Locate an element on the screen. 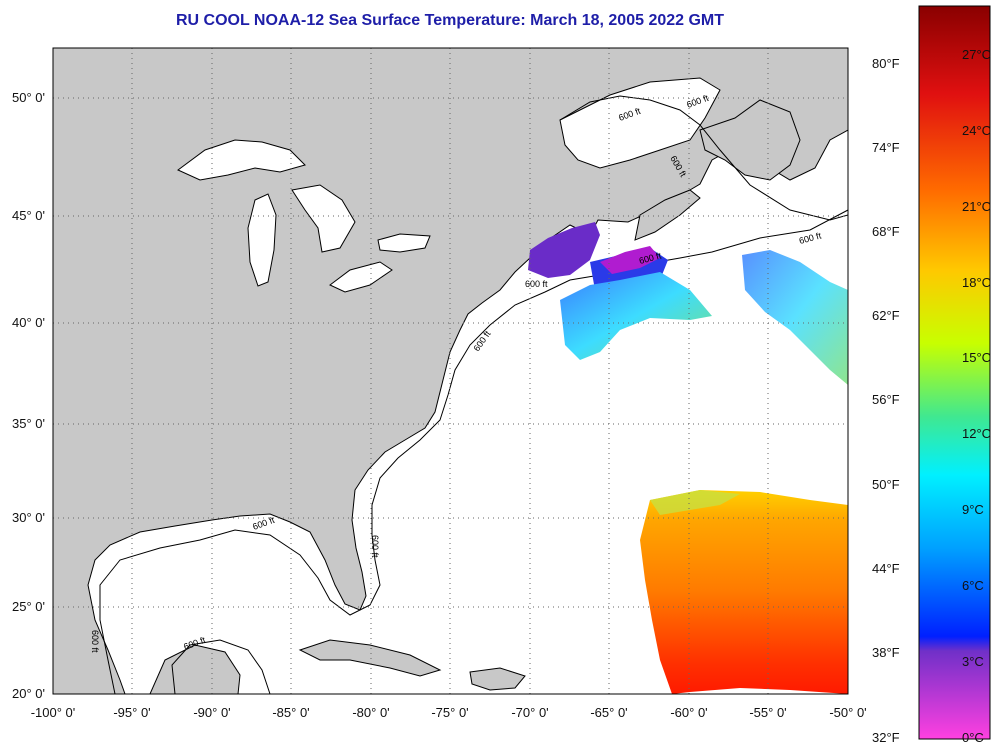 The image size is (1008, 754). lon-label: -55° 0' is located at coordinates (768, 712).